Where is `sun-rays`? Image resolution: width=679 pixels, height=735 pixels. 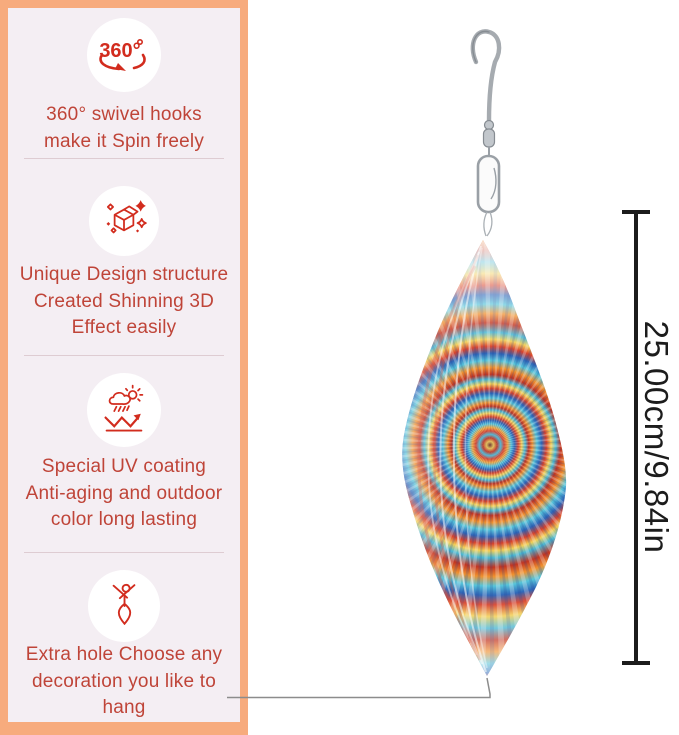
sun-rays is located at coordinates (134, 393).